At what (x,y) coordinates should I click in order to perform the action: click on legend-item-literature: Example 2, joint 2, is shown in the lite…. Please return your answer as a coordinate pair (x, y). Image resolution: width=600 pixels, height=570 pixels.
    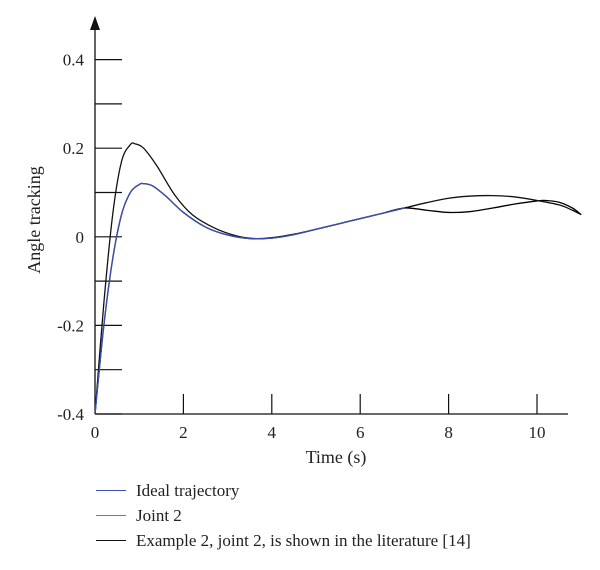
    Looking at the image, I should click on (283, 540).